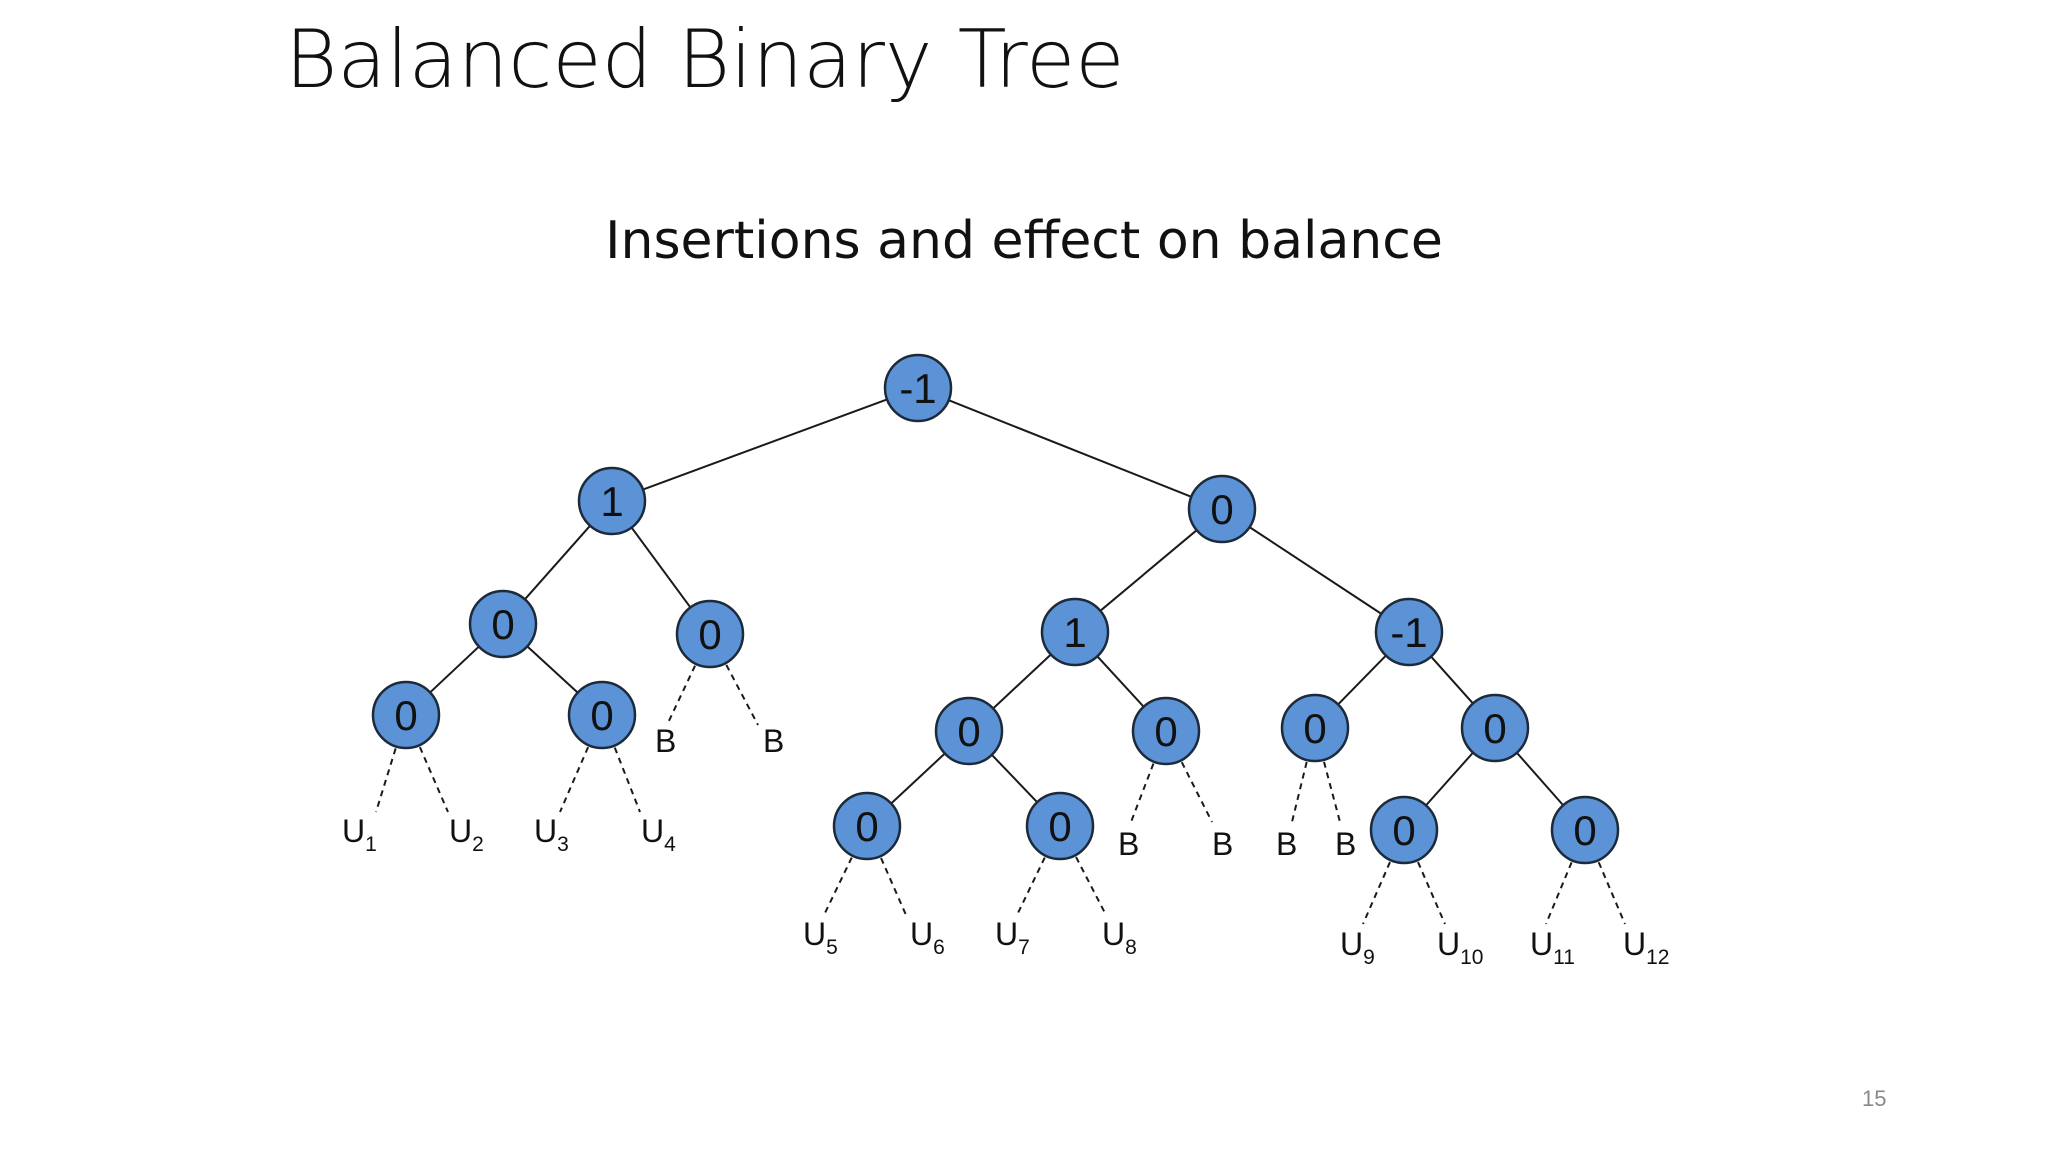  What do you see at coordinates (1128, 844) in the screenshot?
I see `leaf-label-b3: B` at bounding box center [1128, 844].